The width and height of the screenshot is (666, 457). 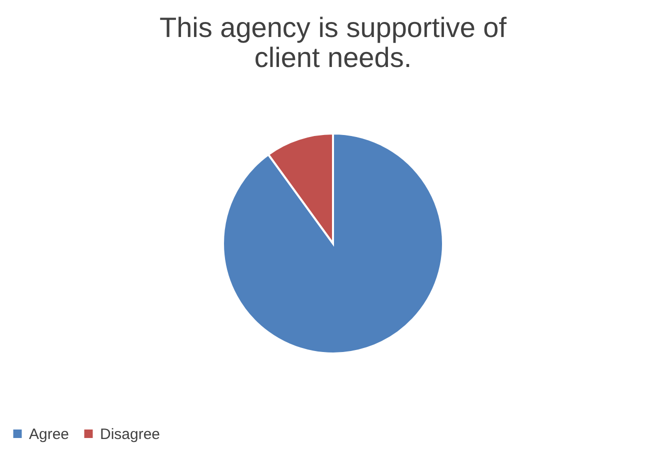 I want to click on chart-title: This agency is supportive of client needs., so click(x=333, y=42).